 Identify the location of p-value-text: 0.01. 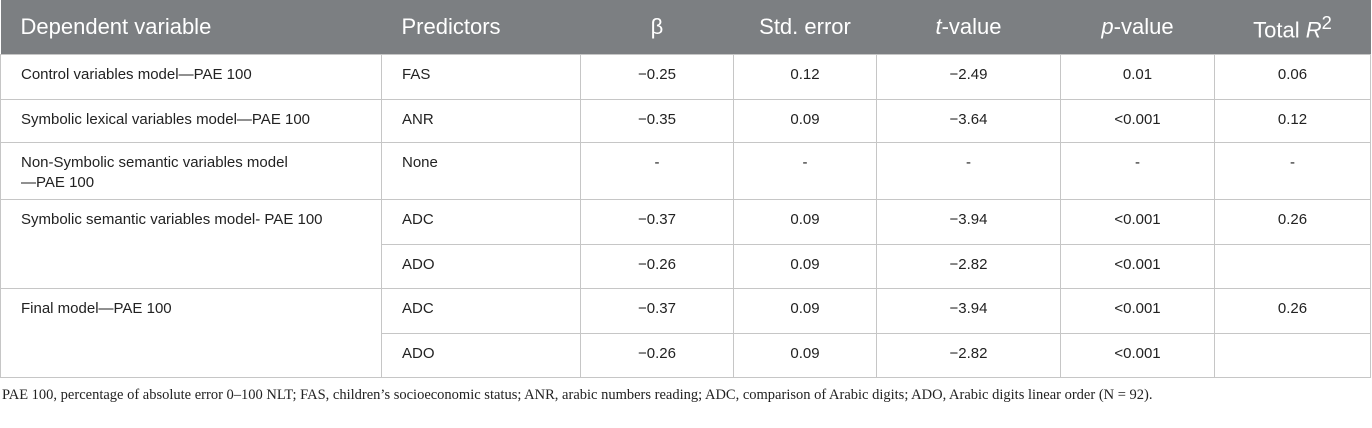
(1137, 74).